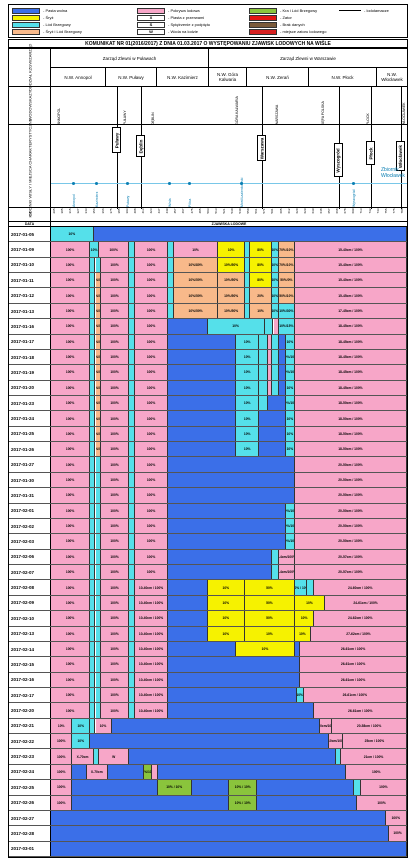  What do you see at coordinates (191, 211) in the screenshot?
I see `km-tick-label: 475` at bounding box center [191, 211].